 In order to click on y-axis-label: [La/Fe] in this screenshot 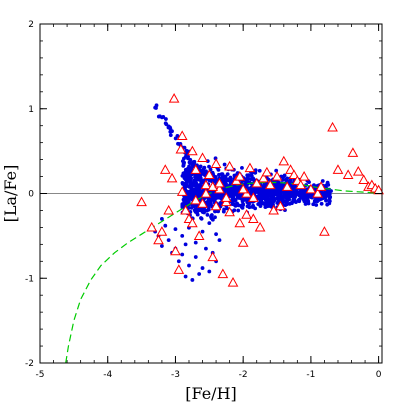, I will do `click(10, 194)`.